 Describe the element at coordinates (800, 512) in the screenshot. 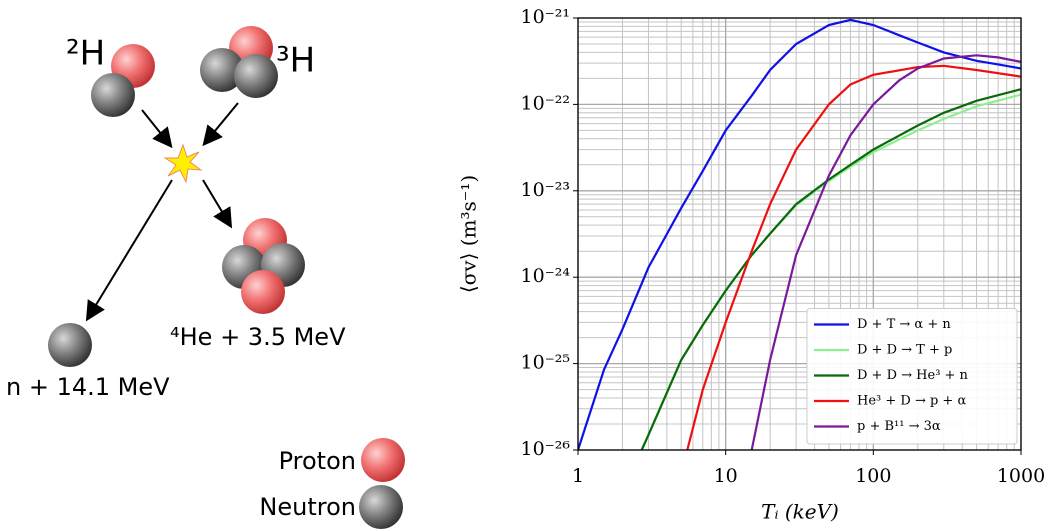

I see `x-axis-label: Tᵢ (keV)` at that location.